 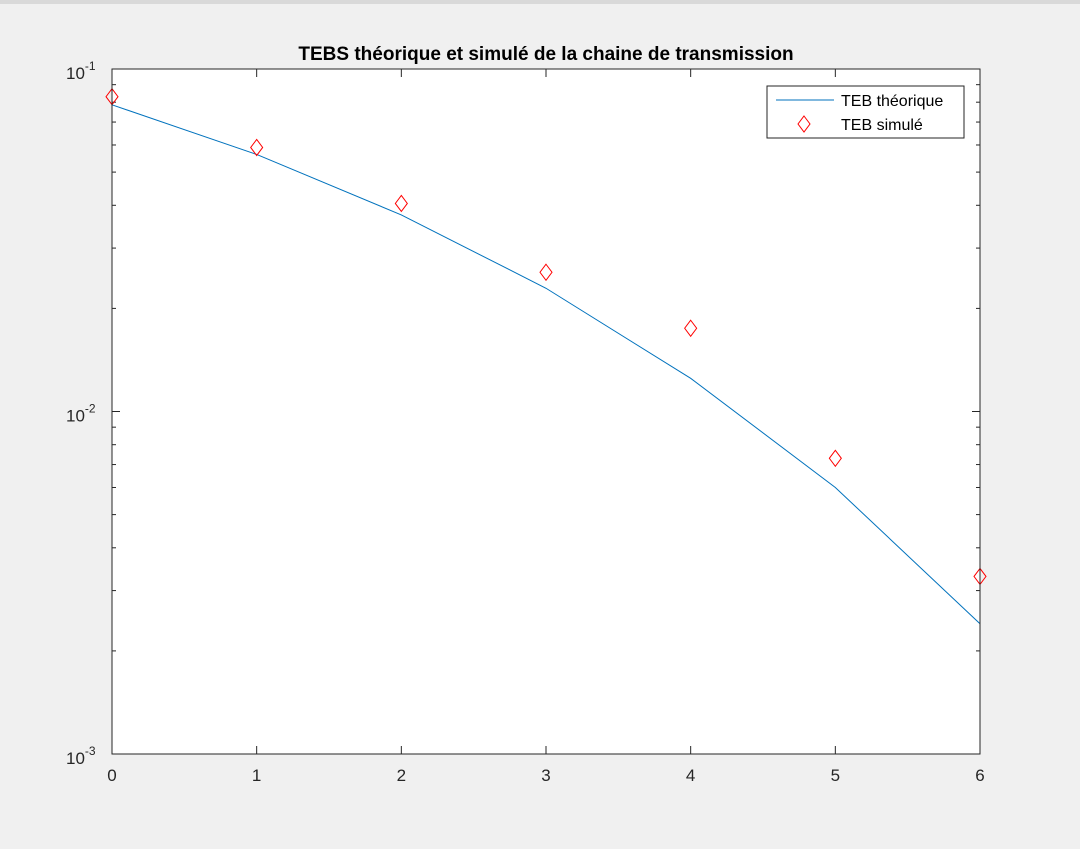 What do you see at coordinates (90, 409) in the screenshot?
I see `y-tick-exponent: -2` at bounding box center [90, 409].